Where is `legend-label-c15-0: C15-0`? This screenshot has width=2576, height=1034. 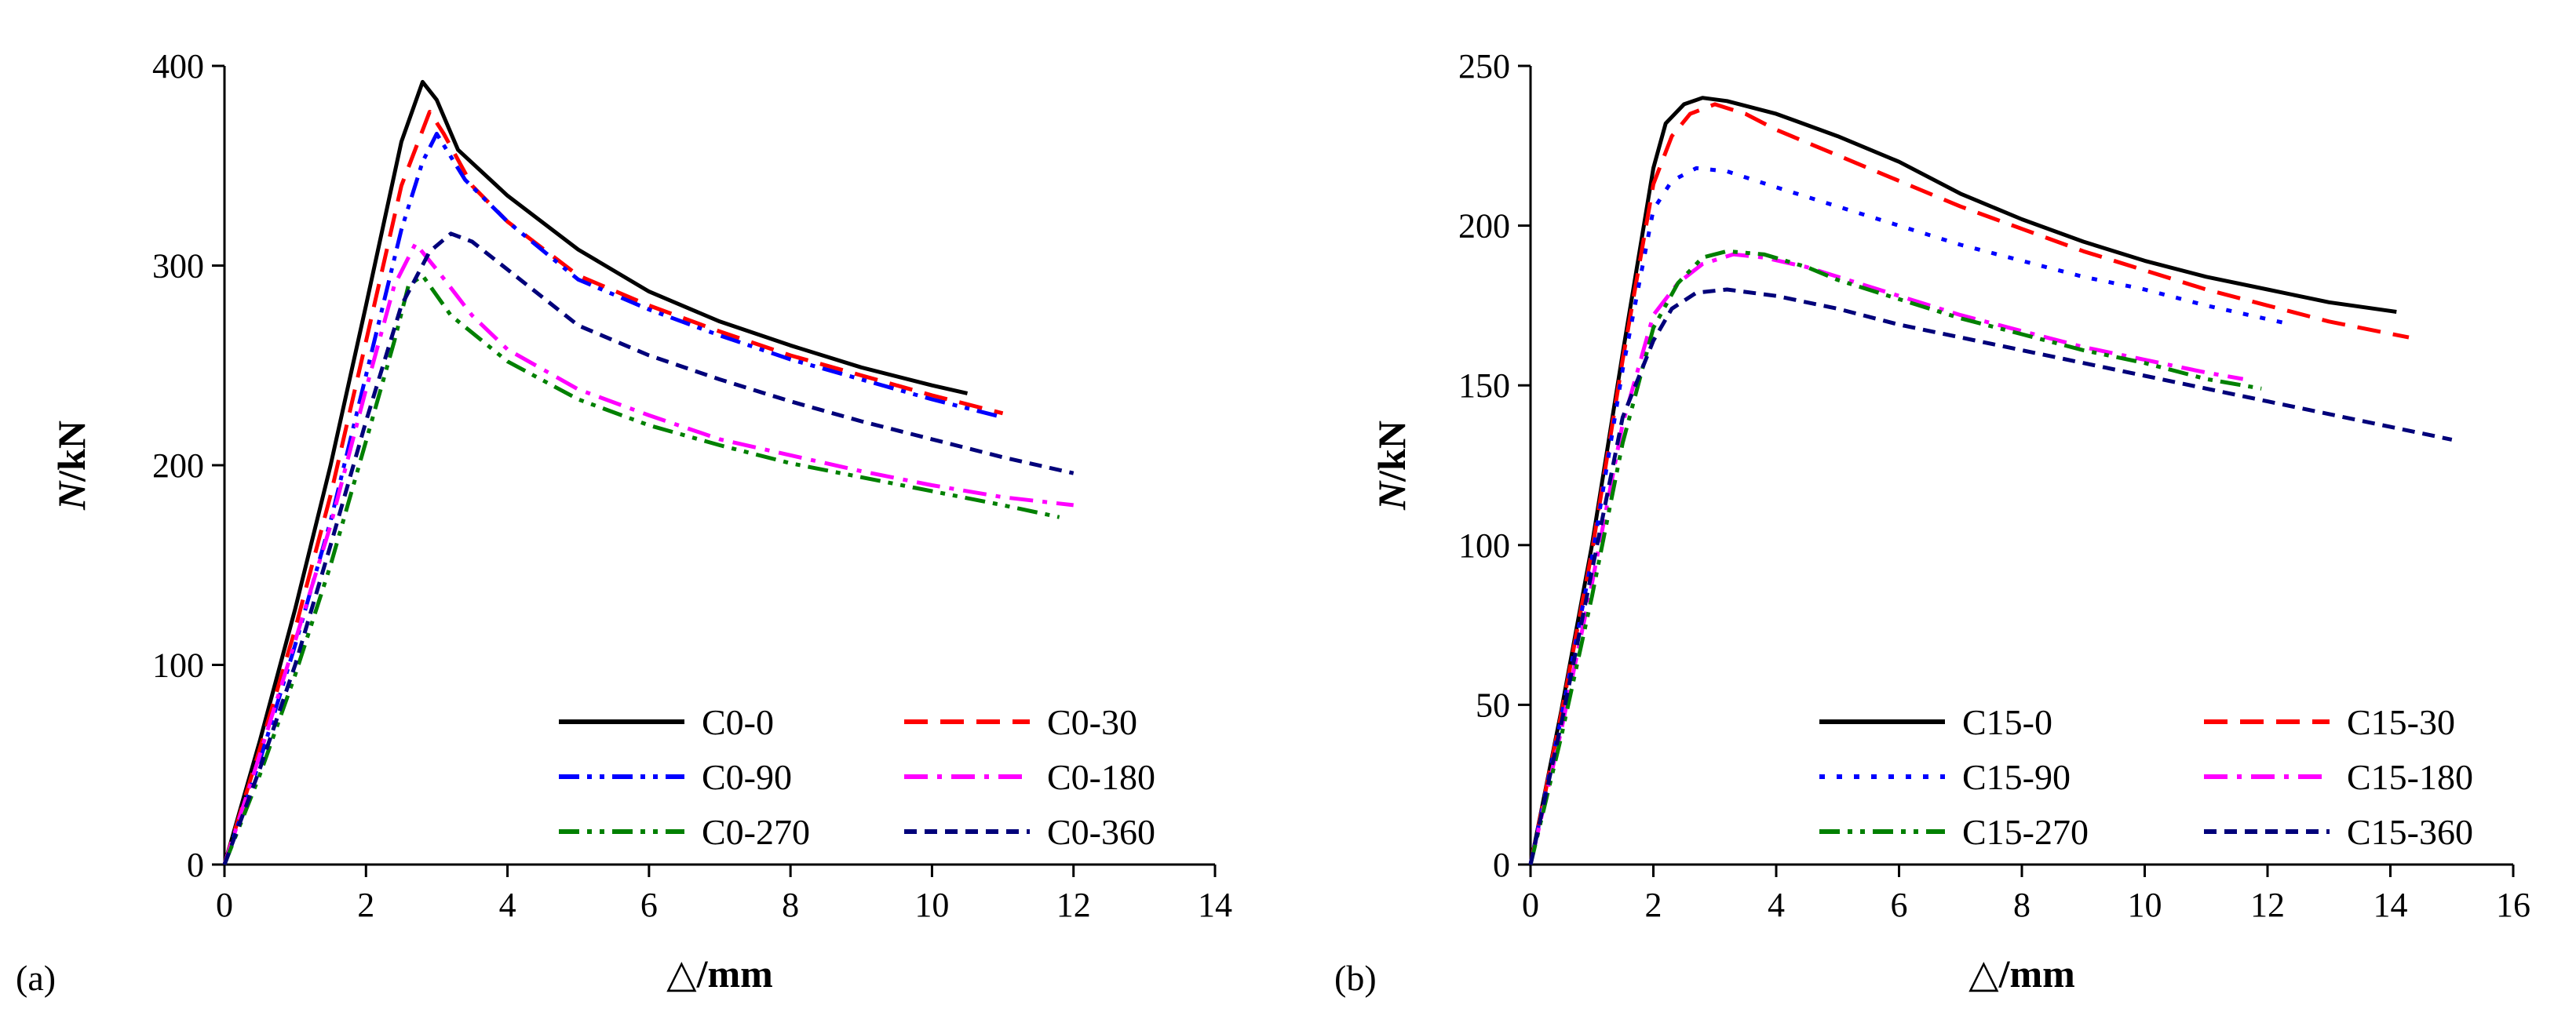
legend-label-c15-0: C15-0 is located at coordinates (2007, 722).